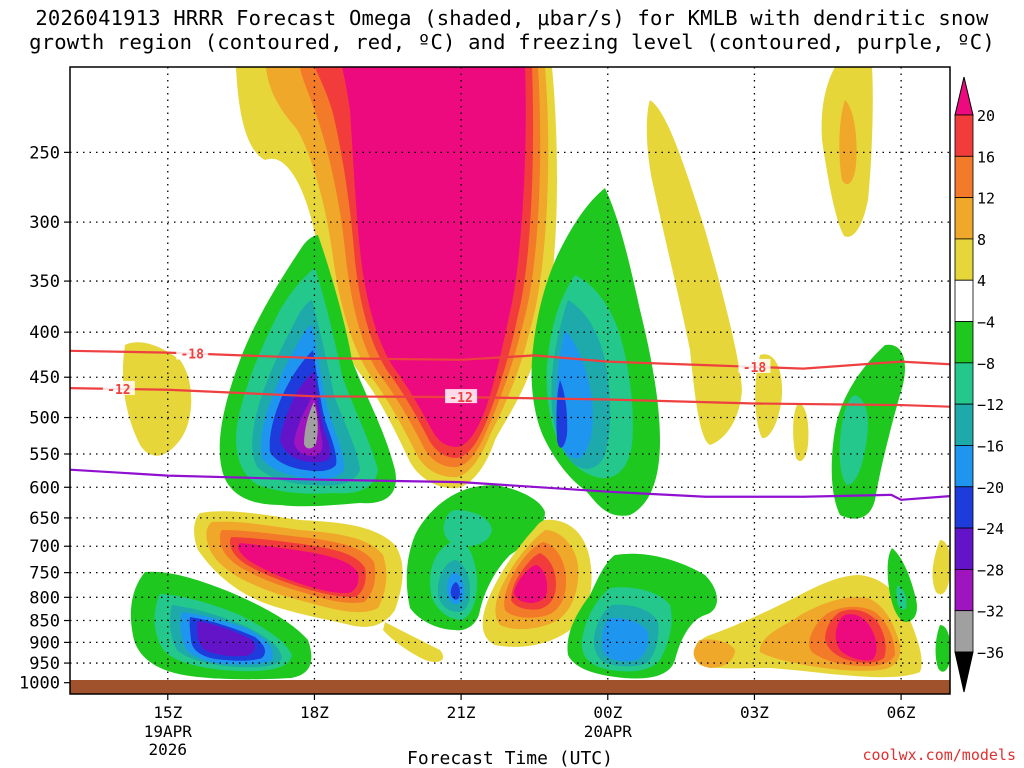  What do you see at coordinates (157, 399) in the screenshot?
I see `omega-positive-left` at bounding box center [157, 399].